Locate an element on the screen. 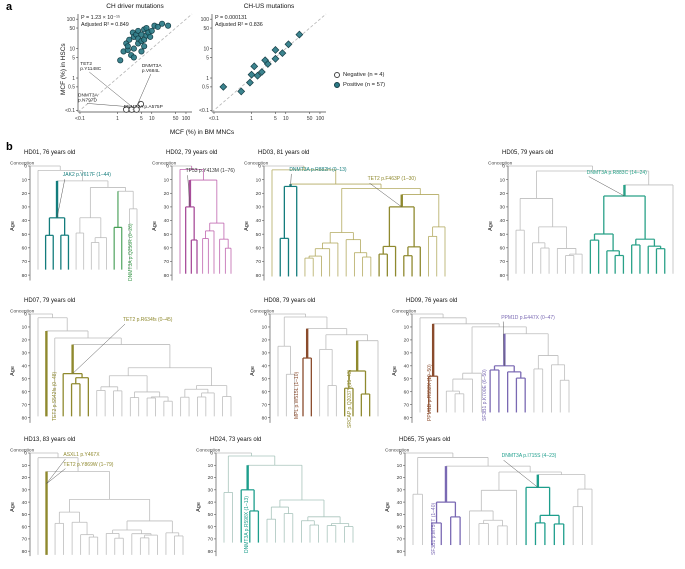 Image resolution: width=685 pixels, height=569 pixels. clade-label: PPM1D p.R552X (10–50) is located at coordinates (430, 393).